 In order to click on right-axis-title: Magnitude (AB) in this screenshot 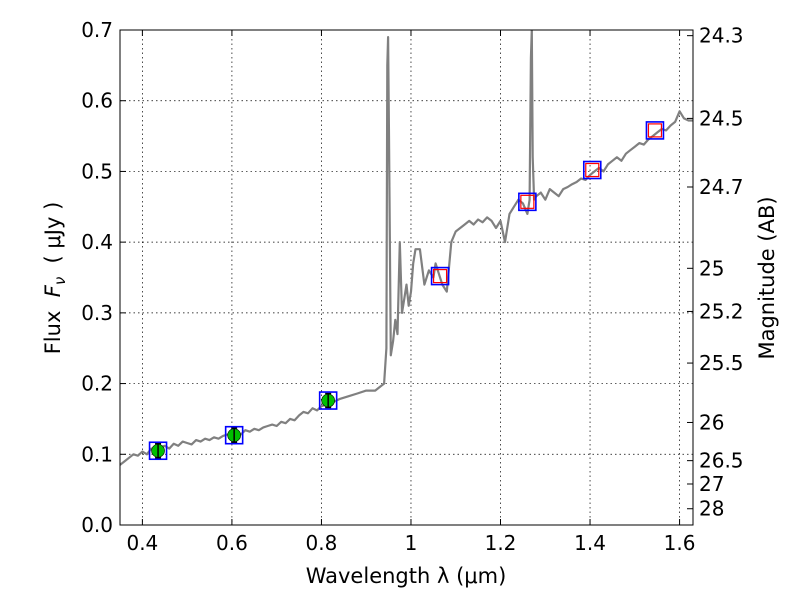, I will do `click(767, 277)`.